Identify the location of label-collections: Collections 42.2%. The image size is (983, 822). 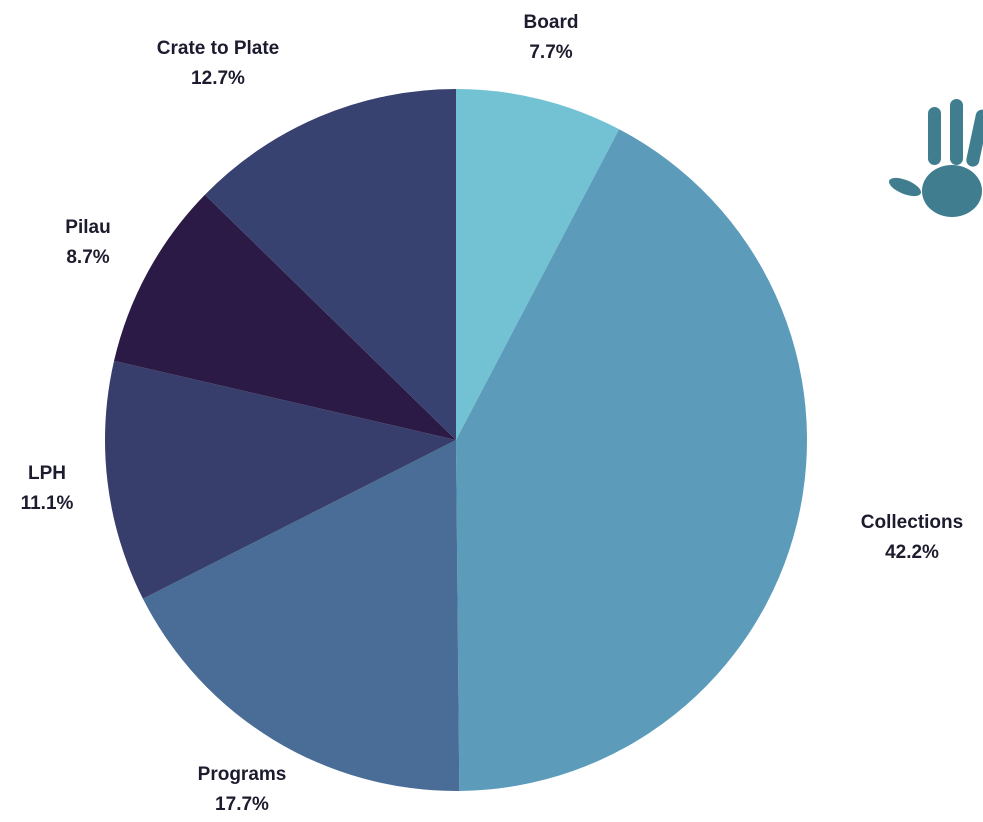
(912, 538).